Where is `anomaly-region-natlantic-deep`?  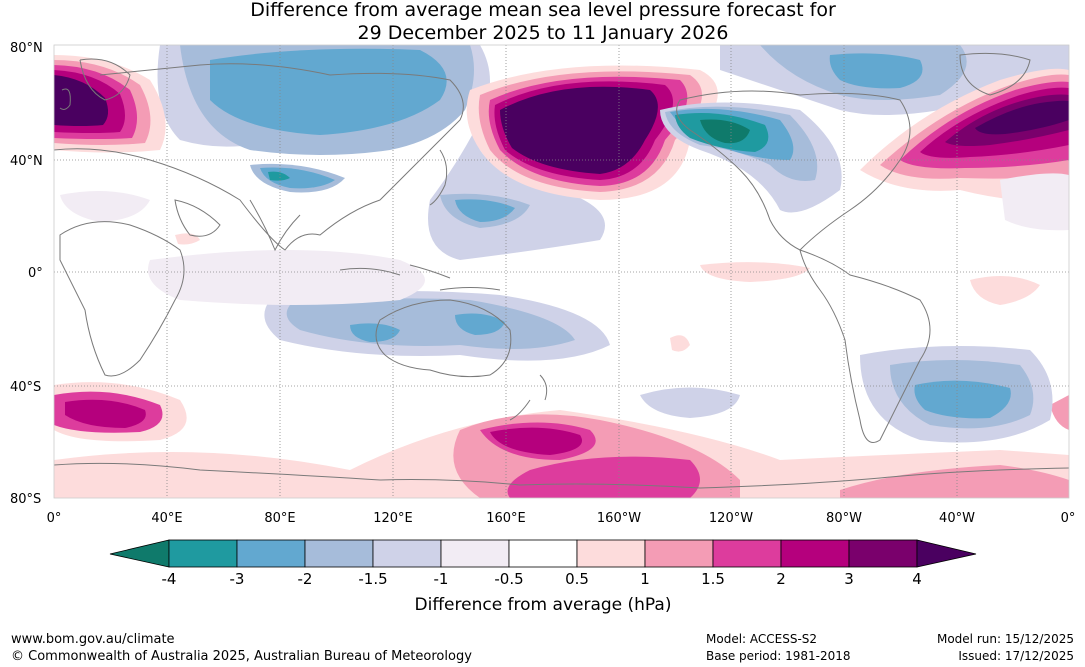
anomaly-region-natlantic-deep is located at coordinates (1022, 117).